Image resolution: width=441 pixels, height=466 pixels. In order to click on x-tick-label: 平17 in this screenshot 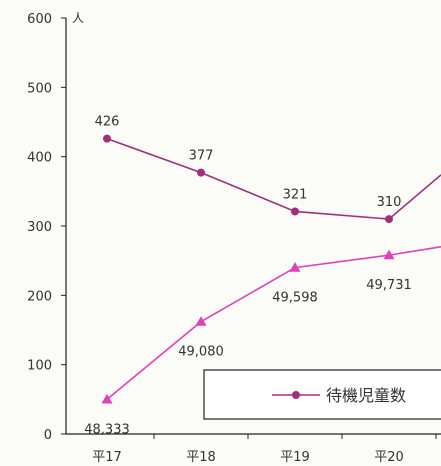, I will do `click(107, 457)`.